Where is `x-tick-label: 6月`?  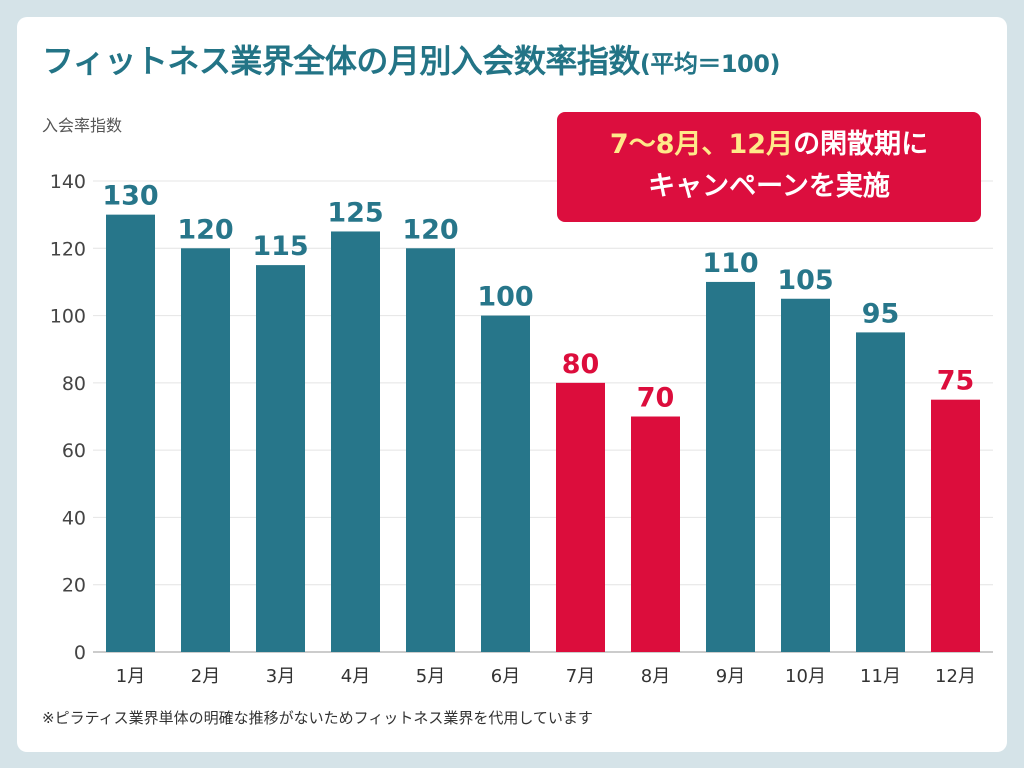 x-tick-label: 6月 is located at coordinates (505, 676).